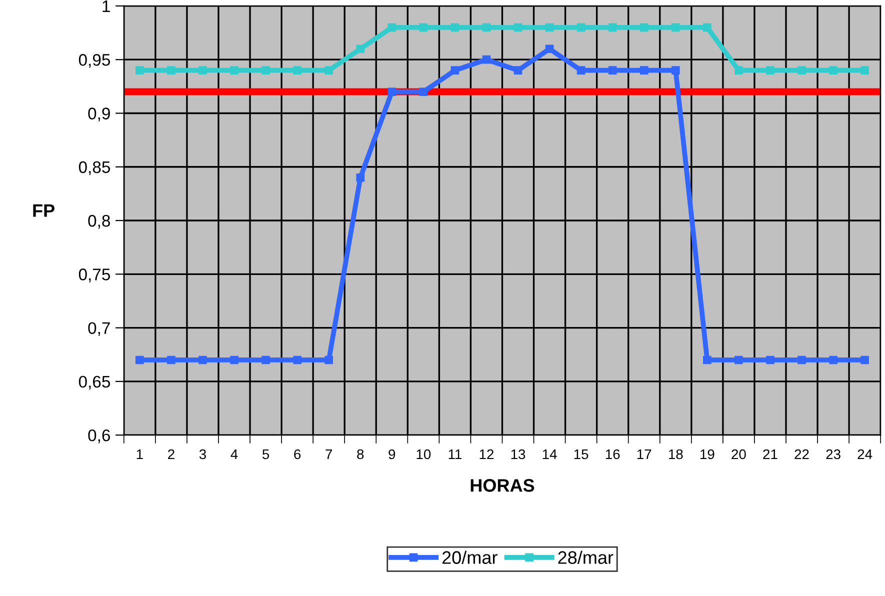 Image resolution: width=885 pixels, height=596 pixels. Describe the element at coordinates (455, 454) in the screenshot. I see `x-tick-label: 11` at that location.